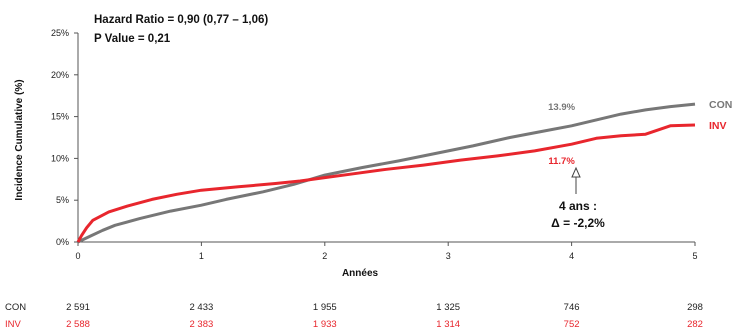 The image size is (749, 331). What do you see at coordinates (201, 256) in the screenshot?
I see `x-tick-label: 1` at bounding box center [201, 256].